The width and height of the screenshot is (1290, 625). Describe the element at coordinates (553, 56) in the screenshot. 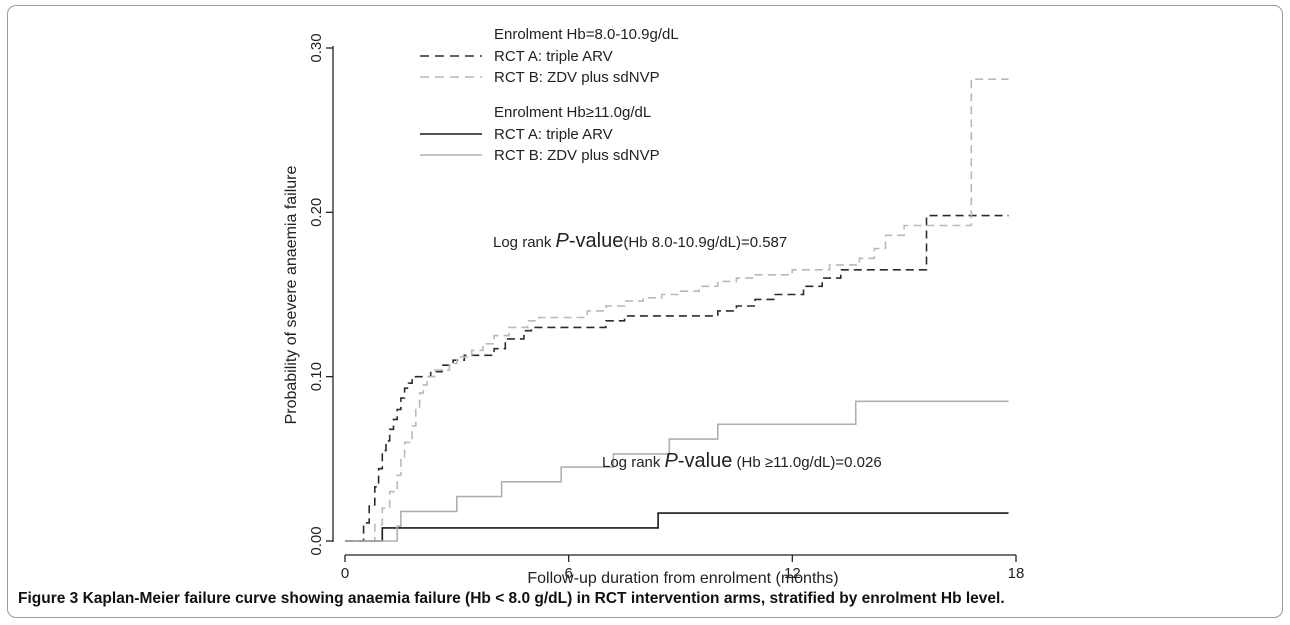

I see `legend-item-rct-a-low: RCT A: triple ARV` at that location.